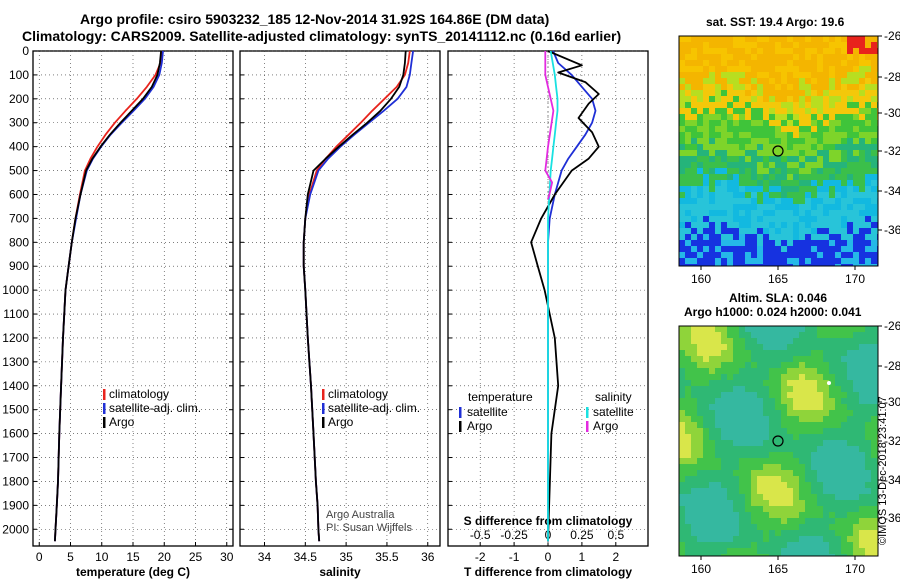 Image resolution: width=900 pixels, height=580 pixels. I want to click on x-tick-label: 2, so click(615, 557).